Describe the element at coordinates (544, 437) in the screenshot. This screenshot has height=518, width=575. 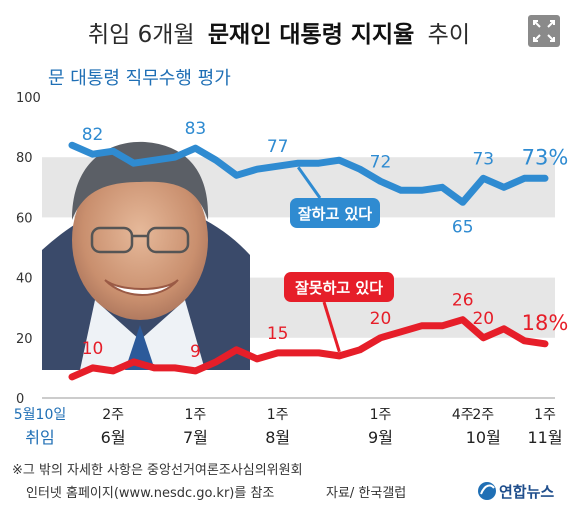
I see `x-tick-label-bottom: 11월` at that location.